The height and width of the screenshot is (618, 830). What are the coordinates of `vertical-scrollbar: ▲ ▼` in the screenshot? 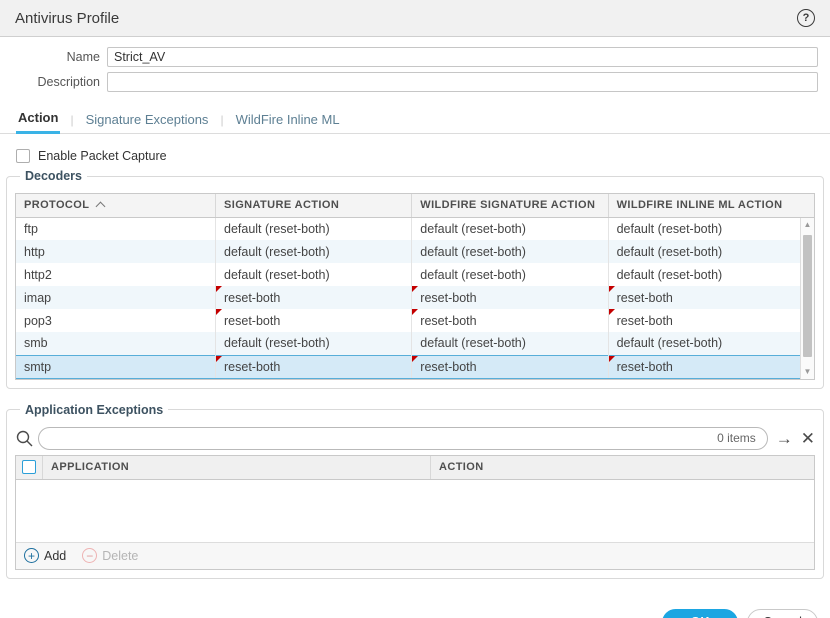 It's located at (807, 298).